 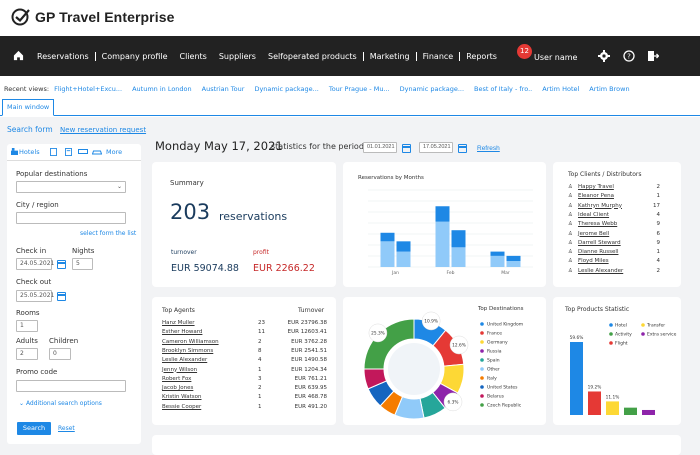 What do you see at coordinates (462, 148) in the screenshot?
I see `to-calendar-icon` at bounding box center [462, 148].